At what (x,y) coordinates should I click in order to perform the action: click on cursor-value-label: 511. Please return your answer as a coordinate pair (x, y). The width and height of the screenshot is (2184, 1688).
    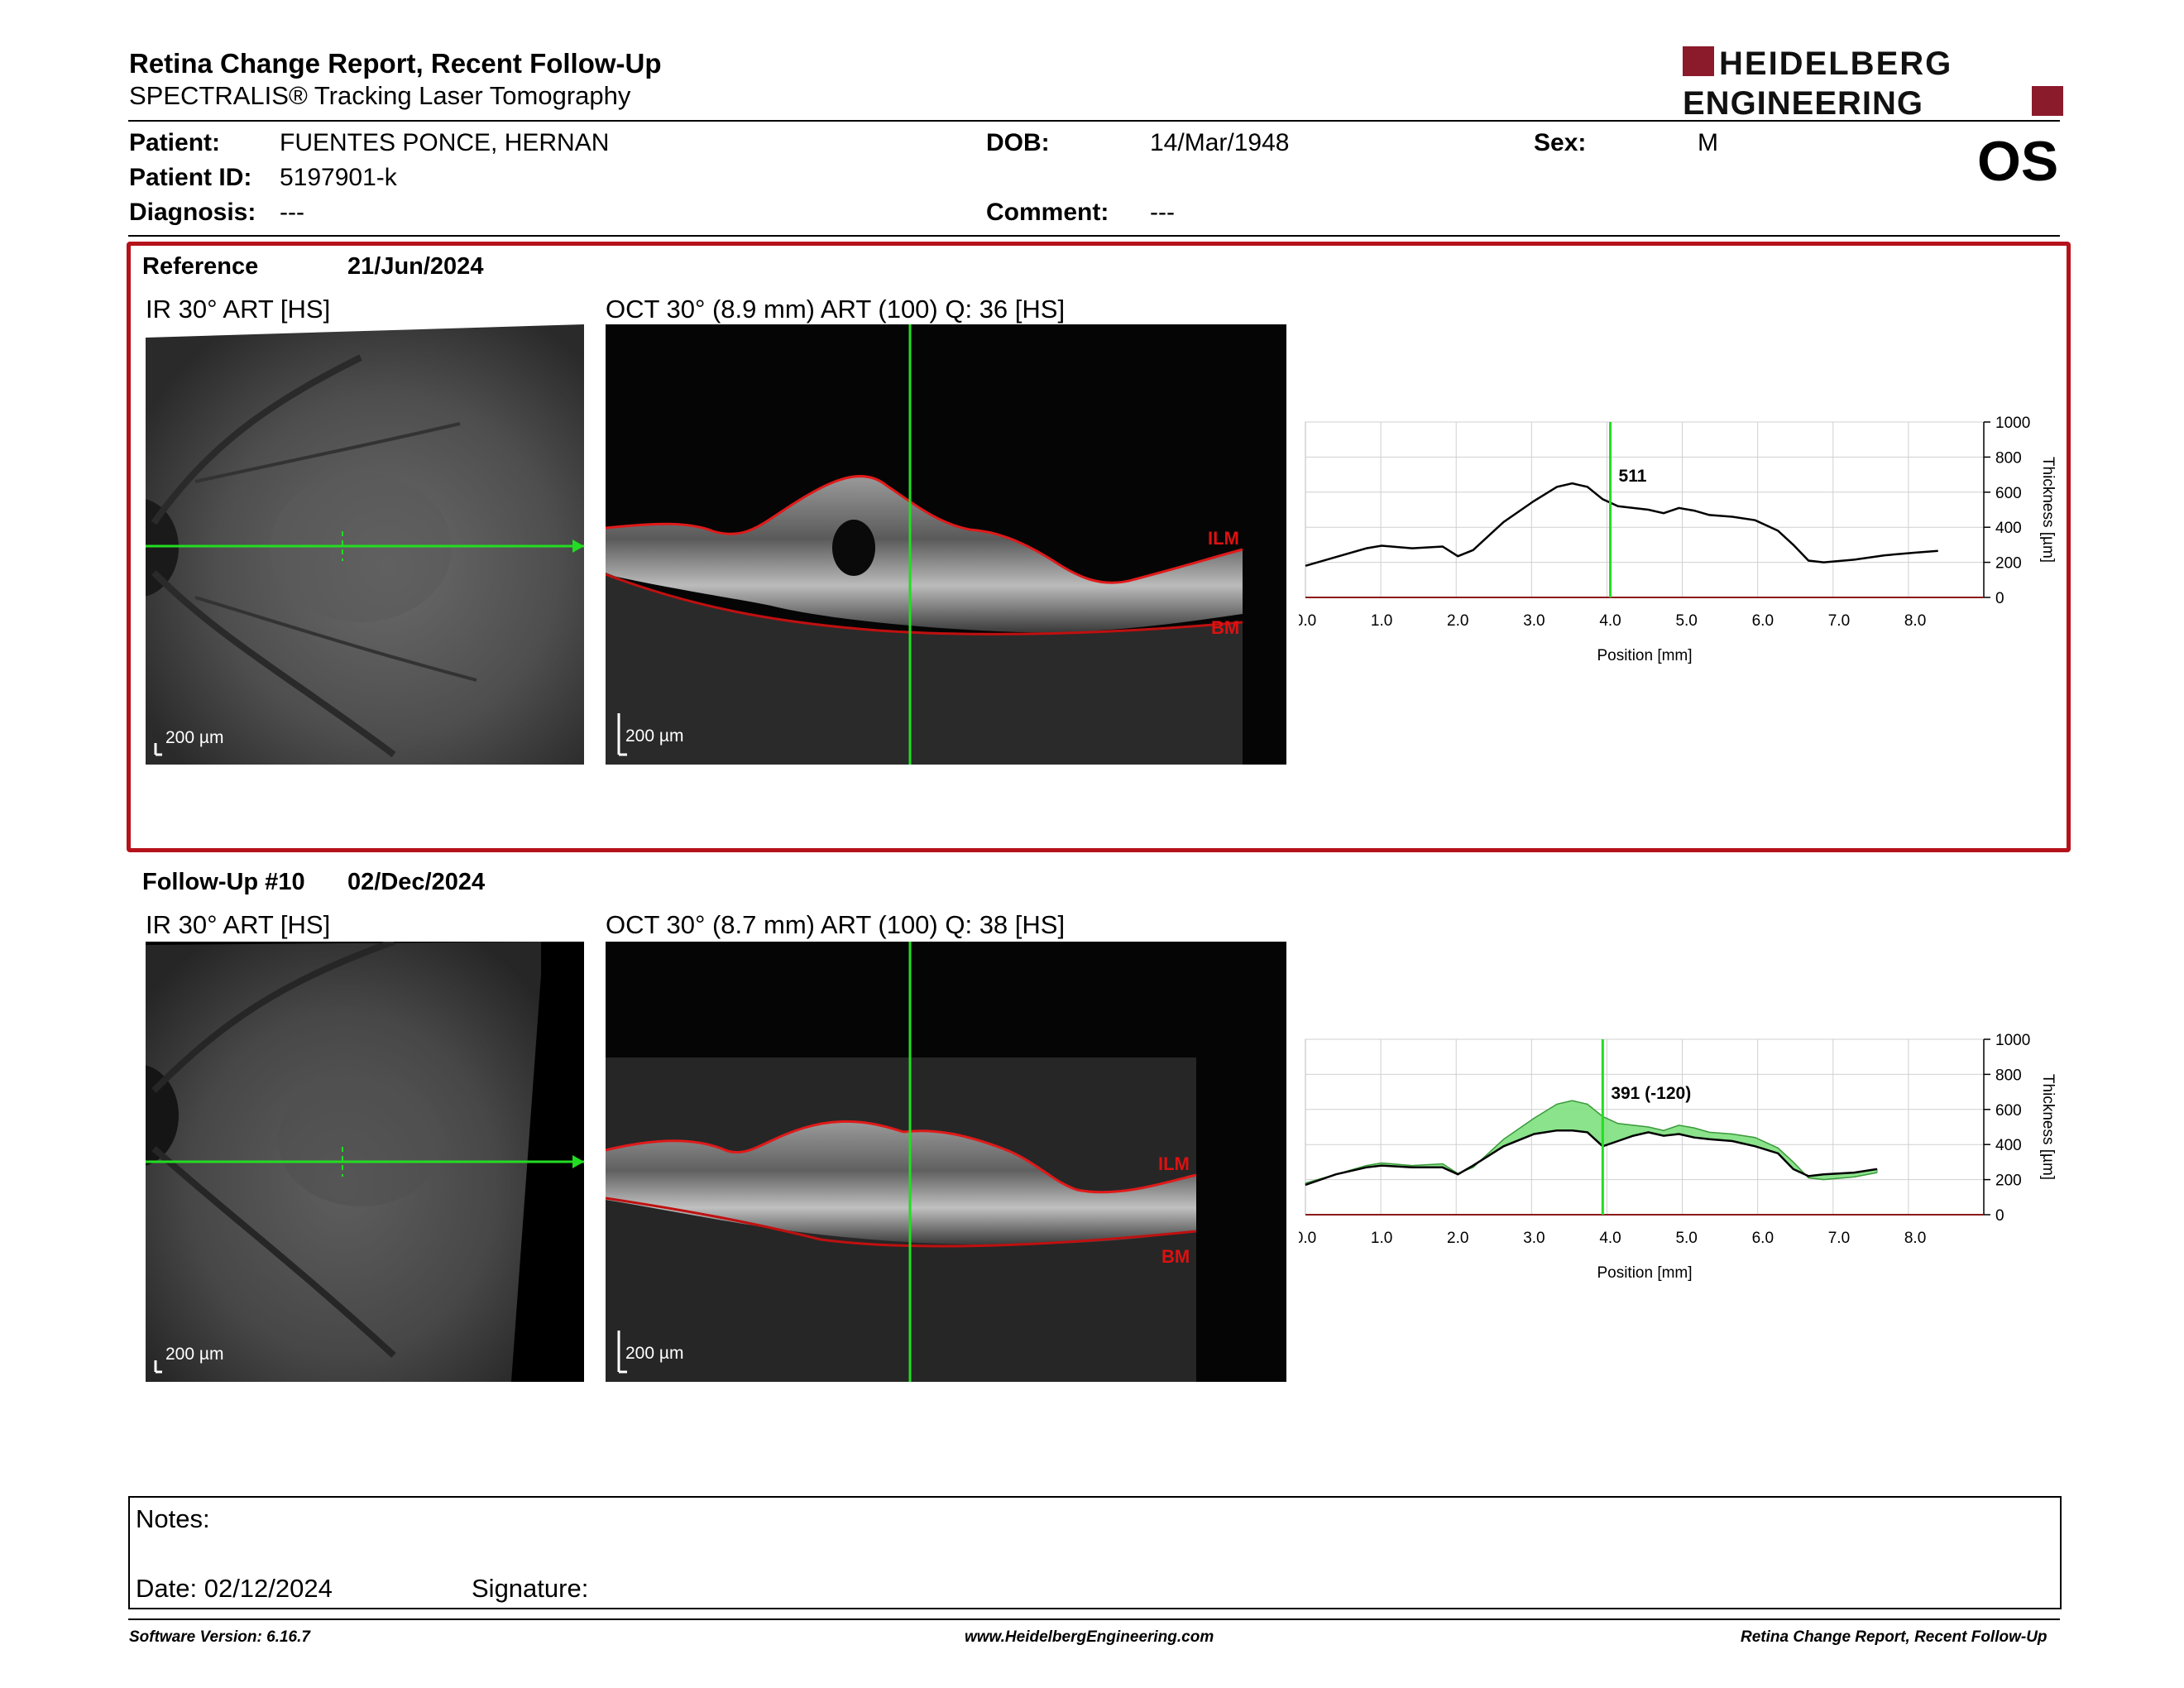
    Looking at the image, I should click on (1633, 476).